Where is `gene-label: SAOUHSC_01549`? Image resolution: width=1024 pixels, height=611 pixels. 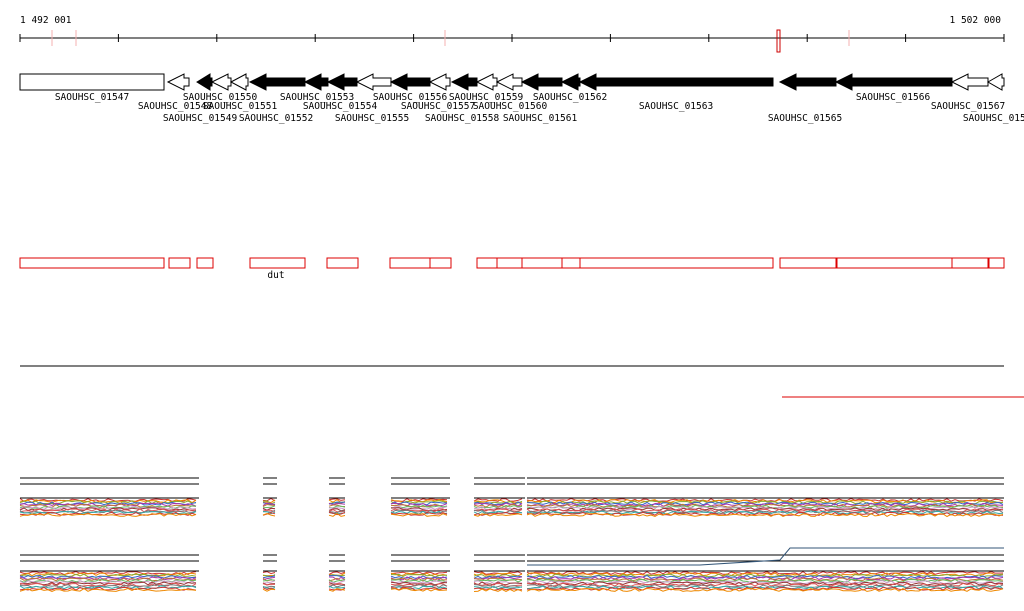 gene-label: SAOUHSC_01549 is located at coordinates (200, 118).